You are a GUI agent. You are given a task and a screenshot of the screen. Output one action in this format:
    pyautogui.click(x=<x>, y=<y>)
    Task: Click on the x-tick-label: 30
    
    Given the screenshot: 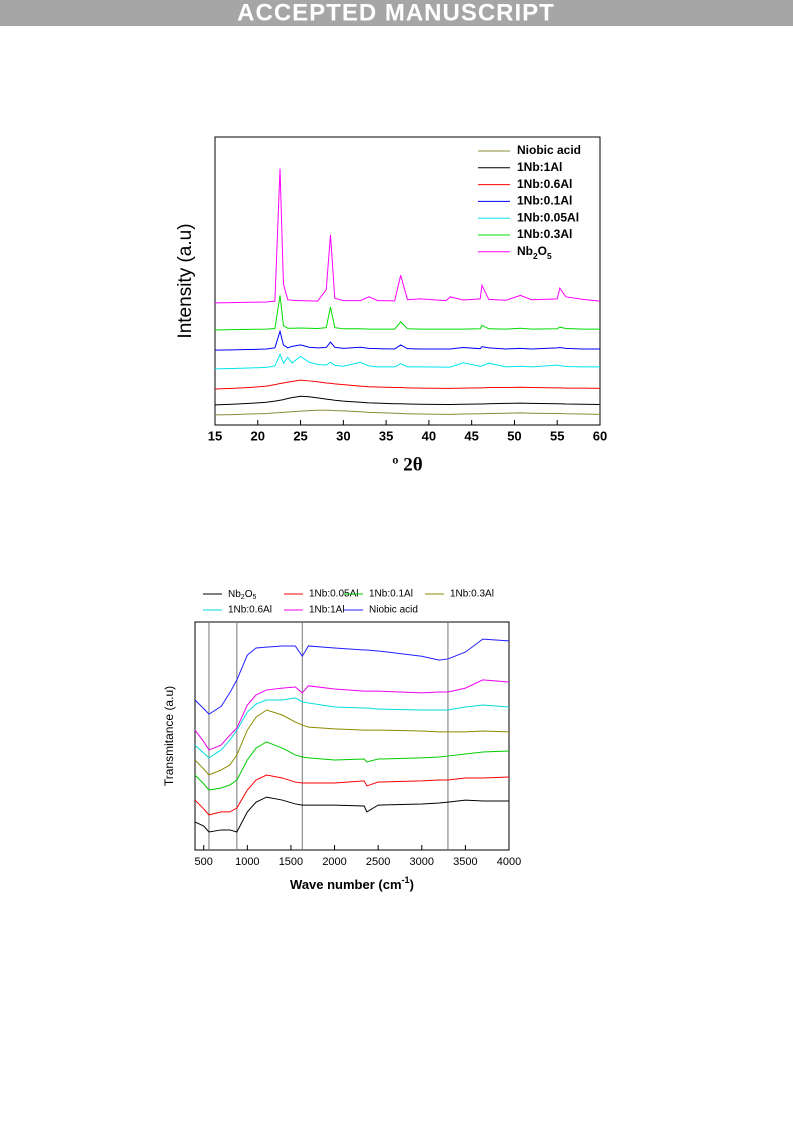 What is the action you would take?
    pyautogui.click(x=343, y=435)
    